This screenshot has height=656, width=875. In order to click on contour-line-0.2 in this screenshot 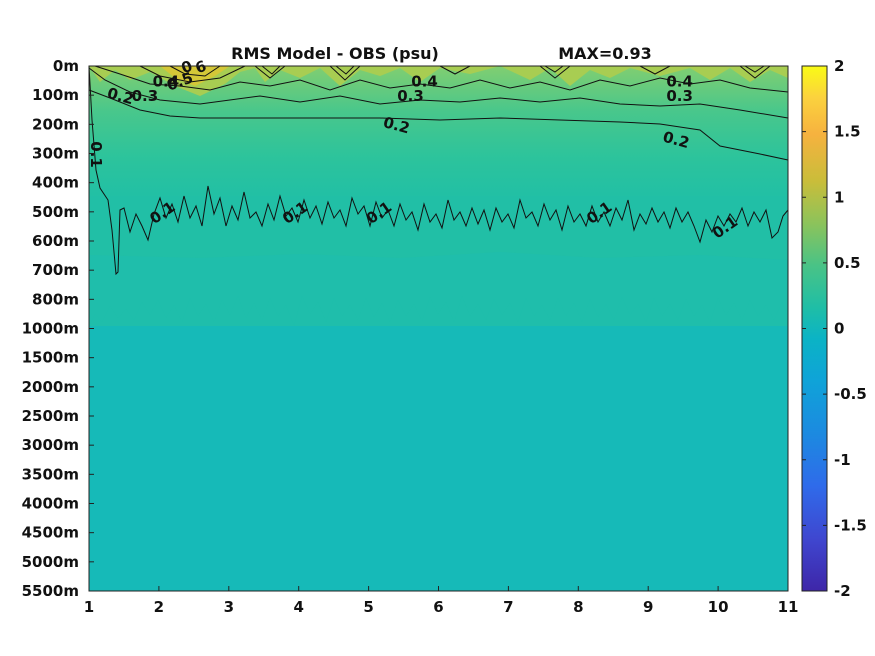, I will do `click(438, 125)`.